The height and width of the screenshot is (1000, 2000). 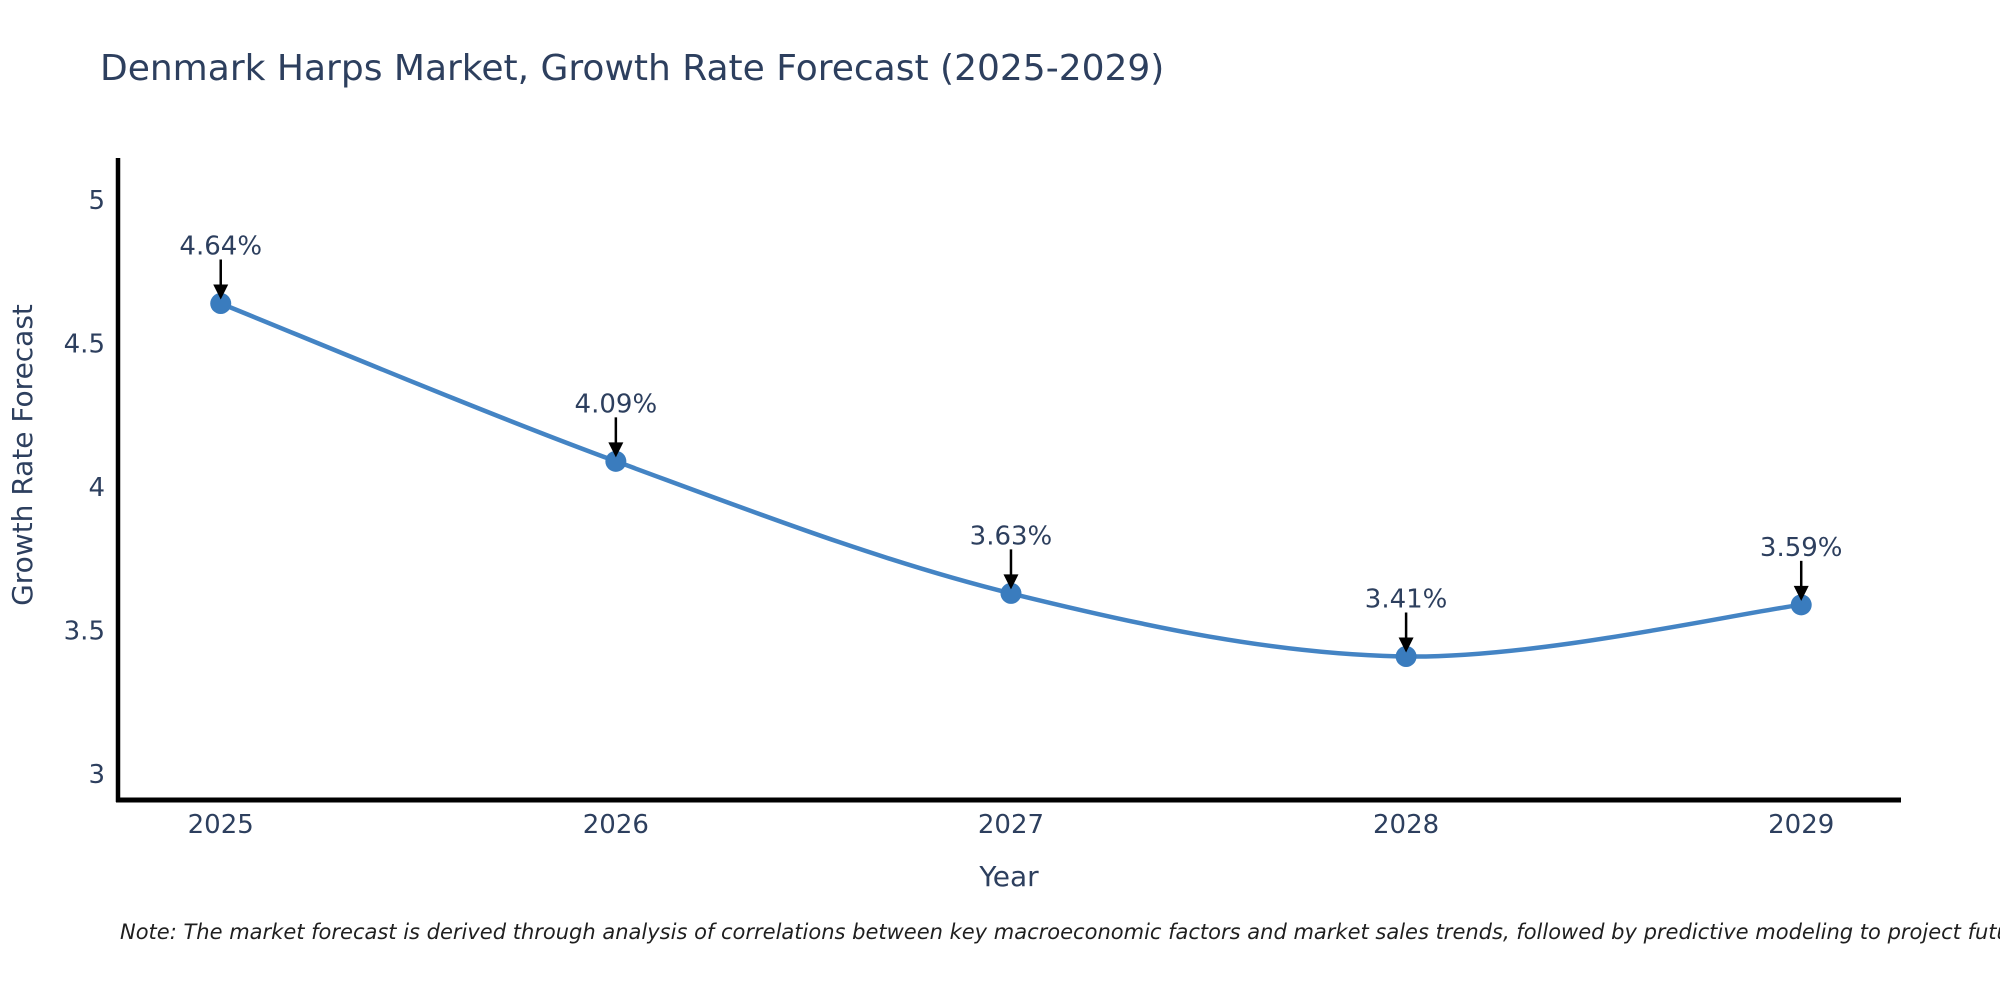 What do you see at coordinates (22, 455) in the screenshot?
I see `y-axis-title: Growth Rate Forecast` at bounding box center [22, 455].